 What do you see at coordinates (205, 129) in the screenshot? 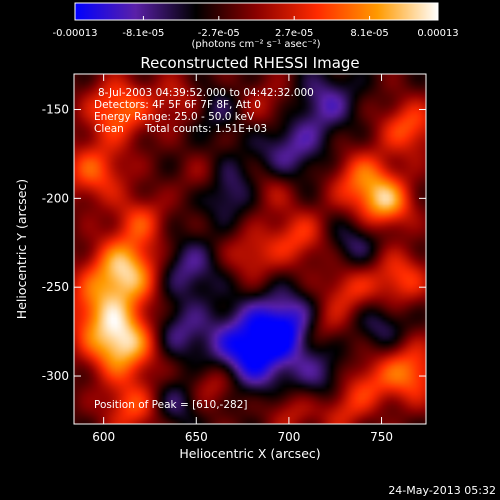
I see `total-counts-annotation: Total counts: 1.51E+03` at bounding box center [205, 129].